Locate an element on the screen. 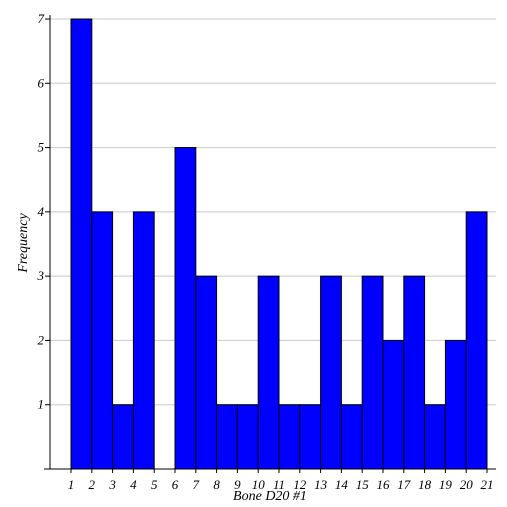  x-tick-label-5: 5 is located at coordinates (154, 484).